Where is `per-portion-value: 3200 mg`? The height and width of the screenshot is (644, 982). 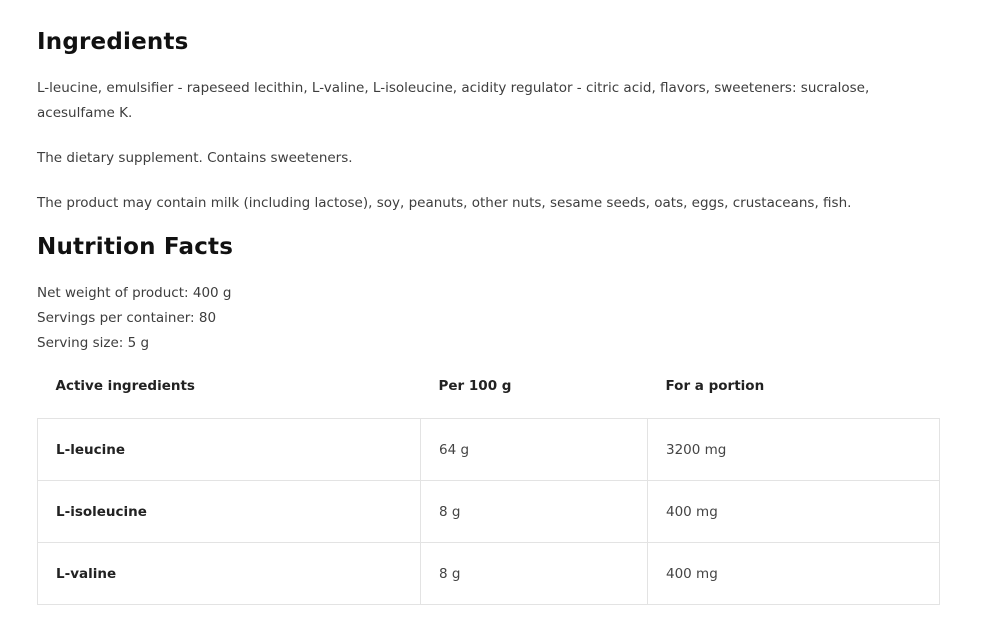 per-portion-value: 3200 mg is located at coordinates (793, 449).